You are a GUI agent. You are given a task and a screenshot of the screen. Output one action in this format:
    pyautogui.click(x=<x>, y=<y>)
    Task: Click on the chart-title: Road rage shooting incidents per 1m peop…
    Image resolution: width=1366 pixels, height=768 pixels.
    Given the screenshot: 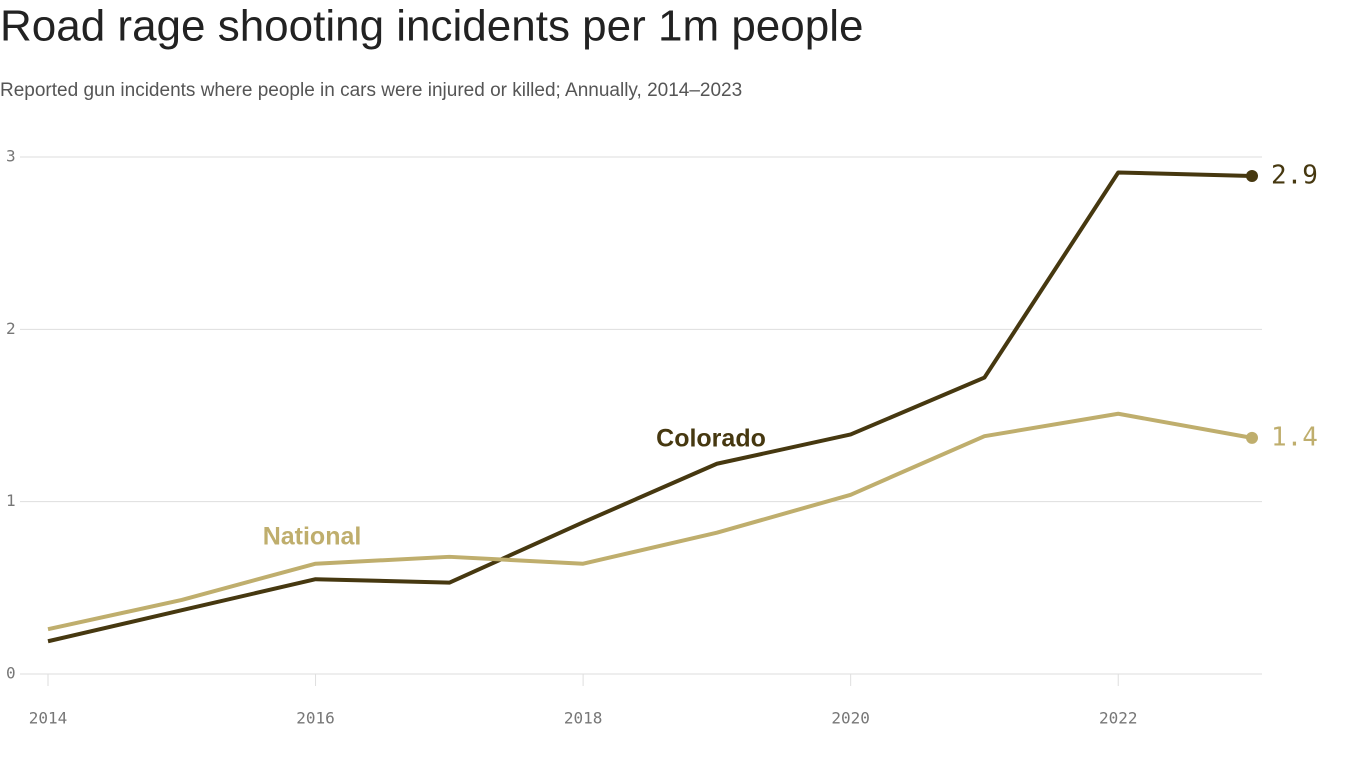 What is the action you would take?
    pyautogui.click(x=431, y=26)
    